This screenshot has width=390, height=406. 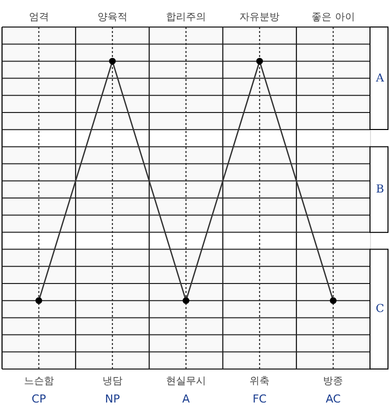 I want to click on x-tick-label: NP, so click(x=112, y=399).